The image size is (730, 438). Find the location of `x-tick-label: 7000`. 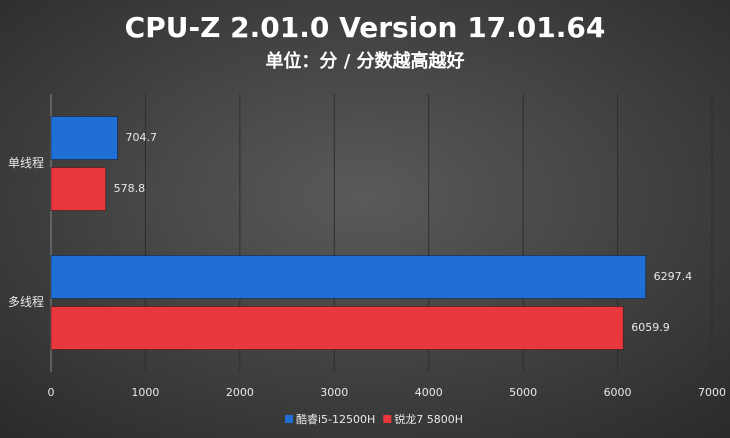

x-tick-label: 7000 is located at coordinates (712, 392).